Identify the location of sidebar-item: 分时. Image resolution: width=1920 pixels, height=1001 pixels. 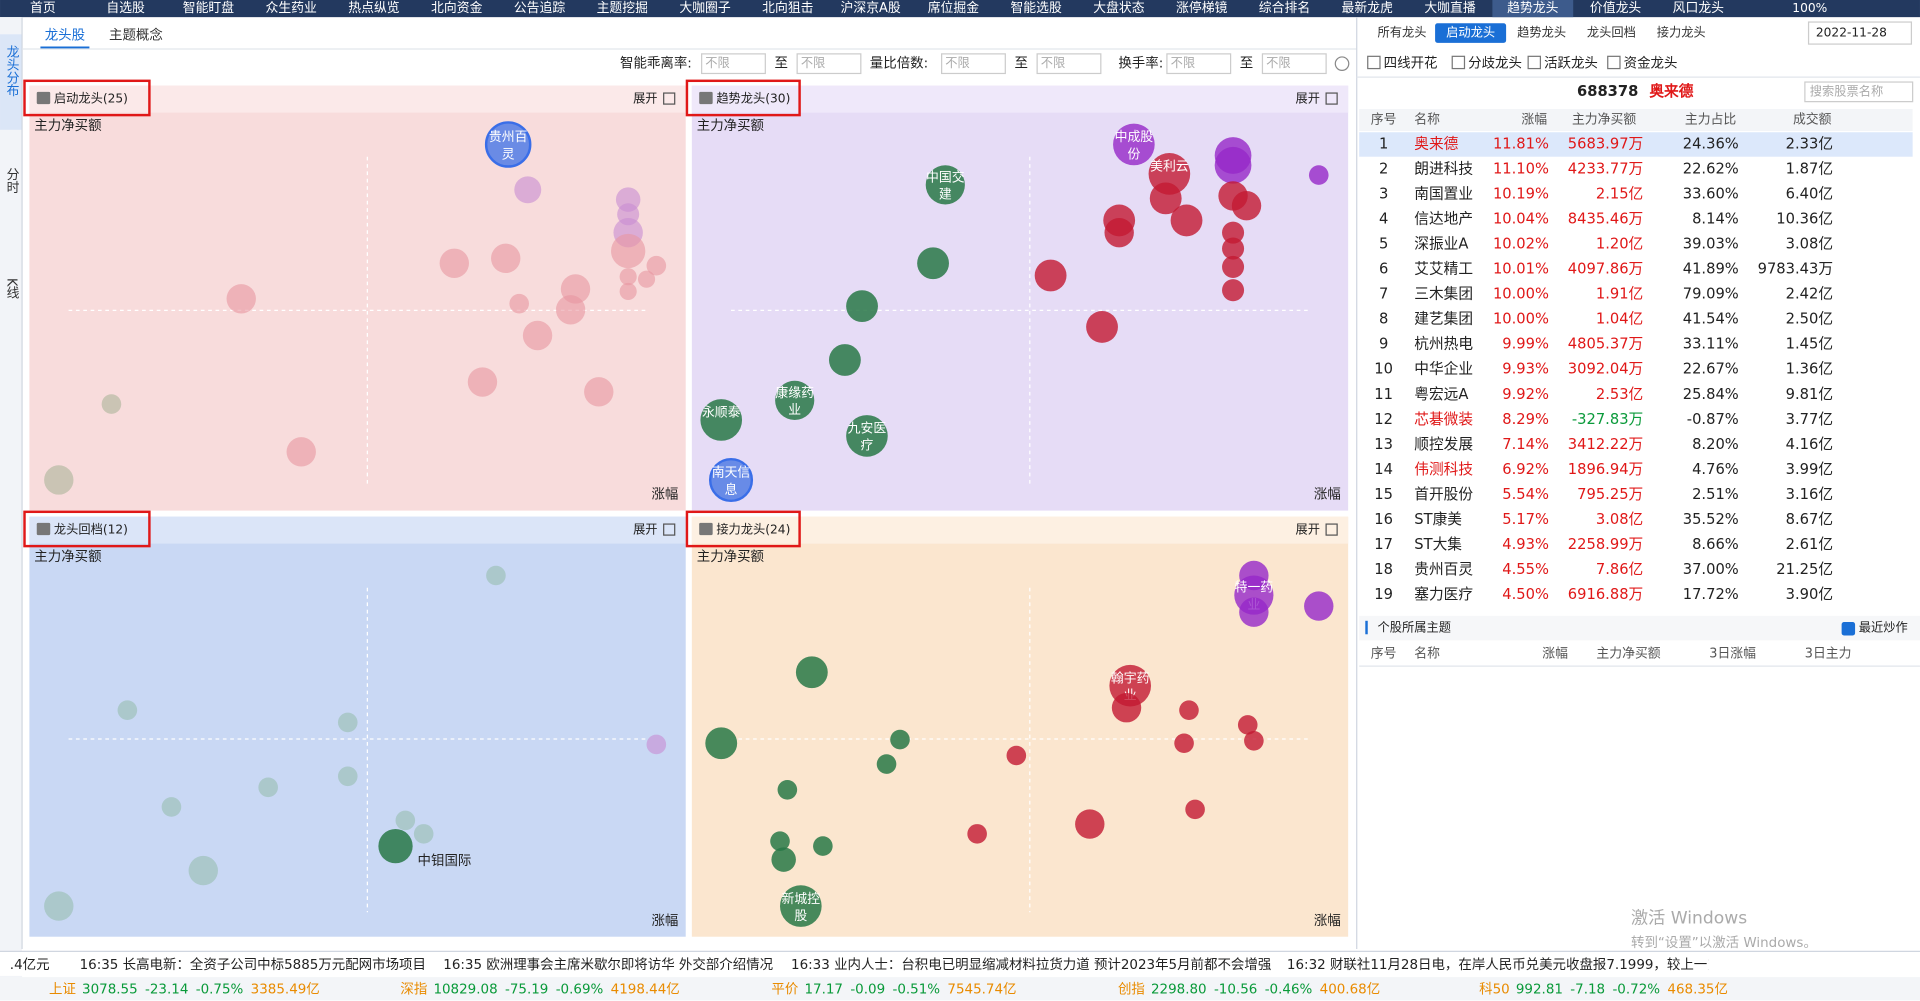
(11, 181).